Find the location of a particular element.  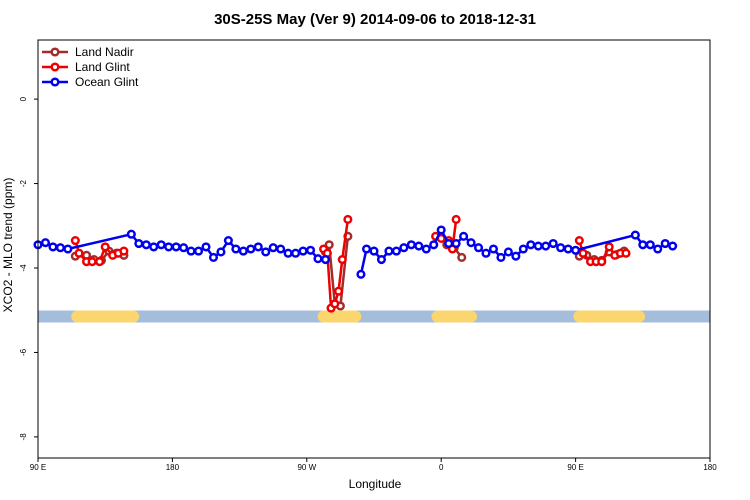

series-land-glint is located at coordinates (350, 263).